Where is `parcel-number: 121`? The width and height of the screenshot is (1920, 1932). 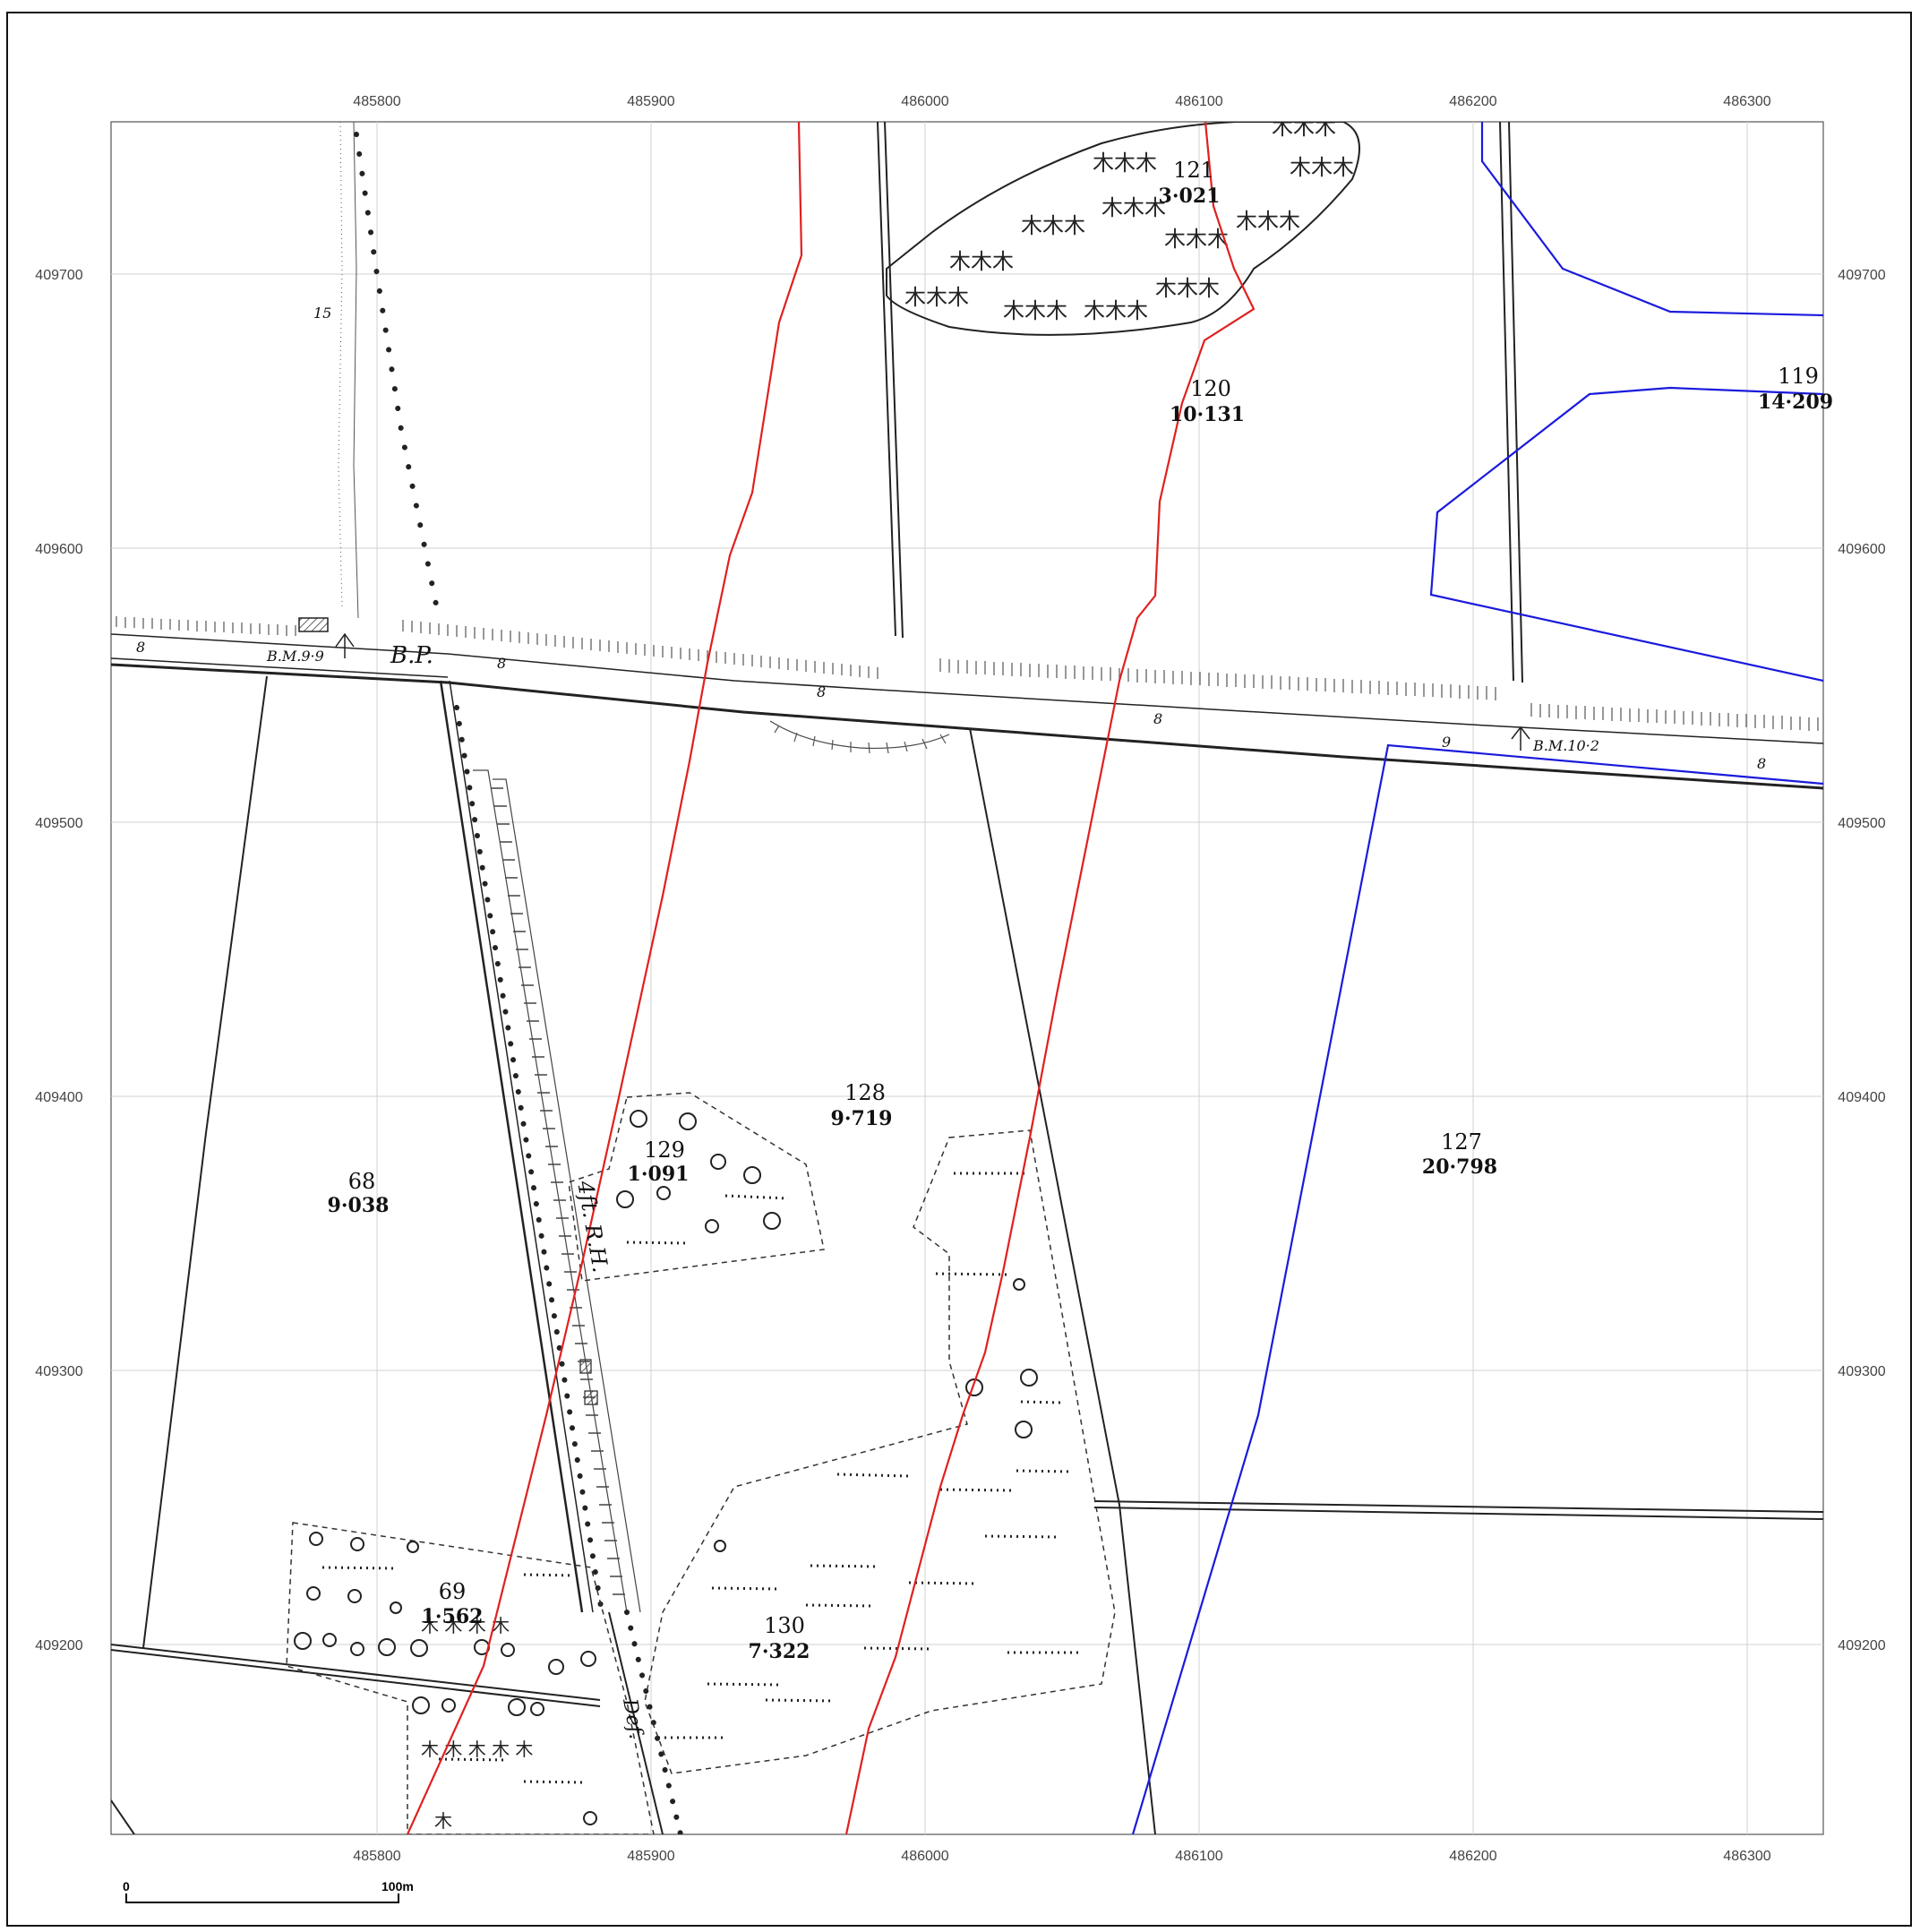 parcel-number: 121 is located at coordinates (1194, 170).